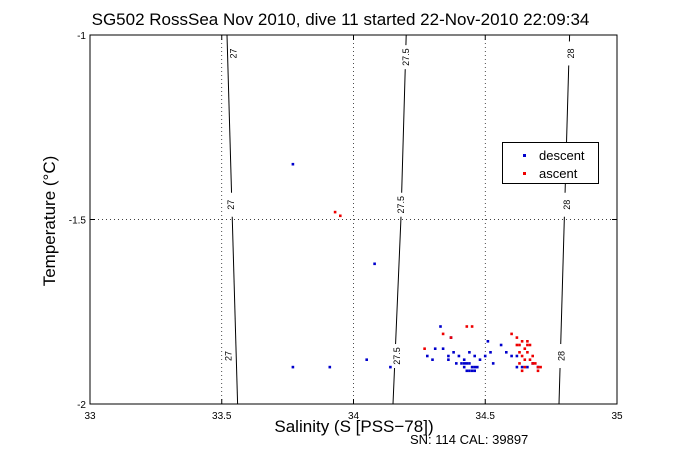 This screenshot has width=681, height=454. Describe the element at coordinates (486, 416) in the screenshot. I see `x-tick-label: 34.5` at that location.